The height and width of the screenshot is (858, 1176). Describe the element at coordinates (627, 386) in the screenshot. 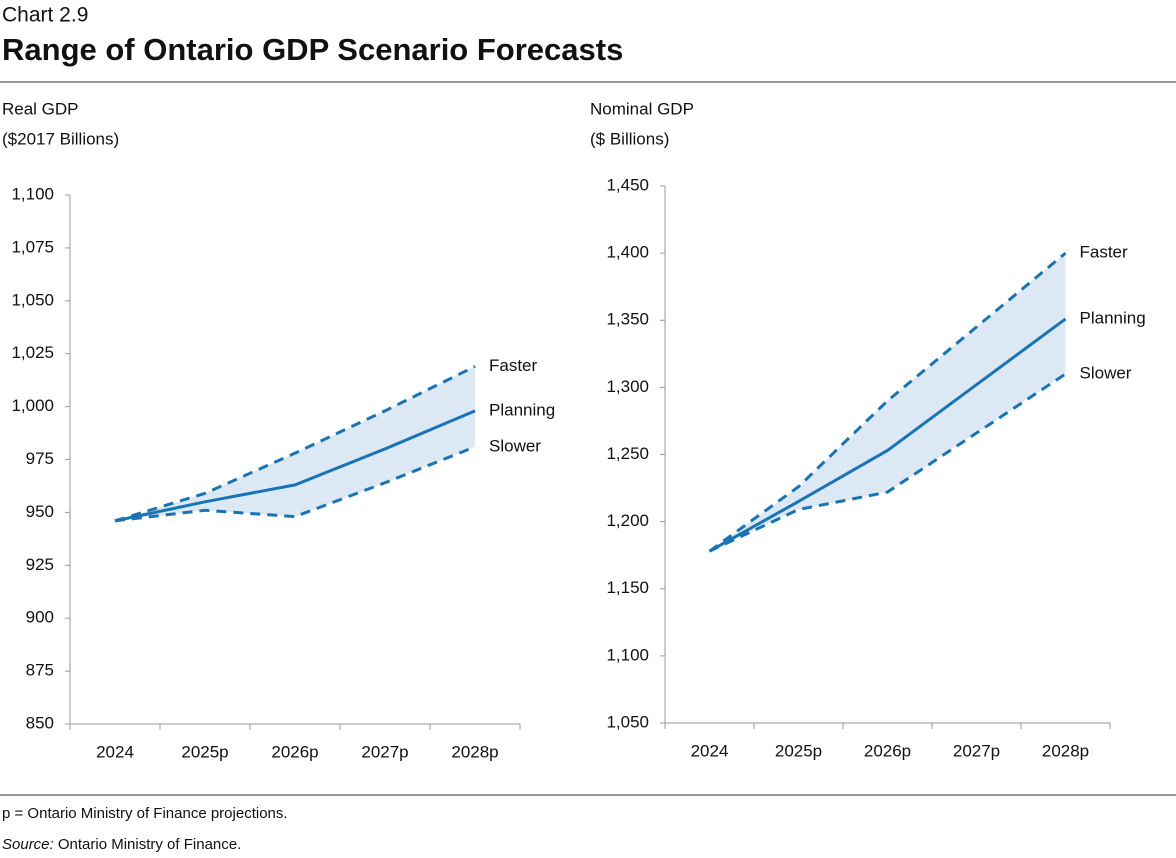

I see `y-tick-label: 1,300` at that location.